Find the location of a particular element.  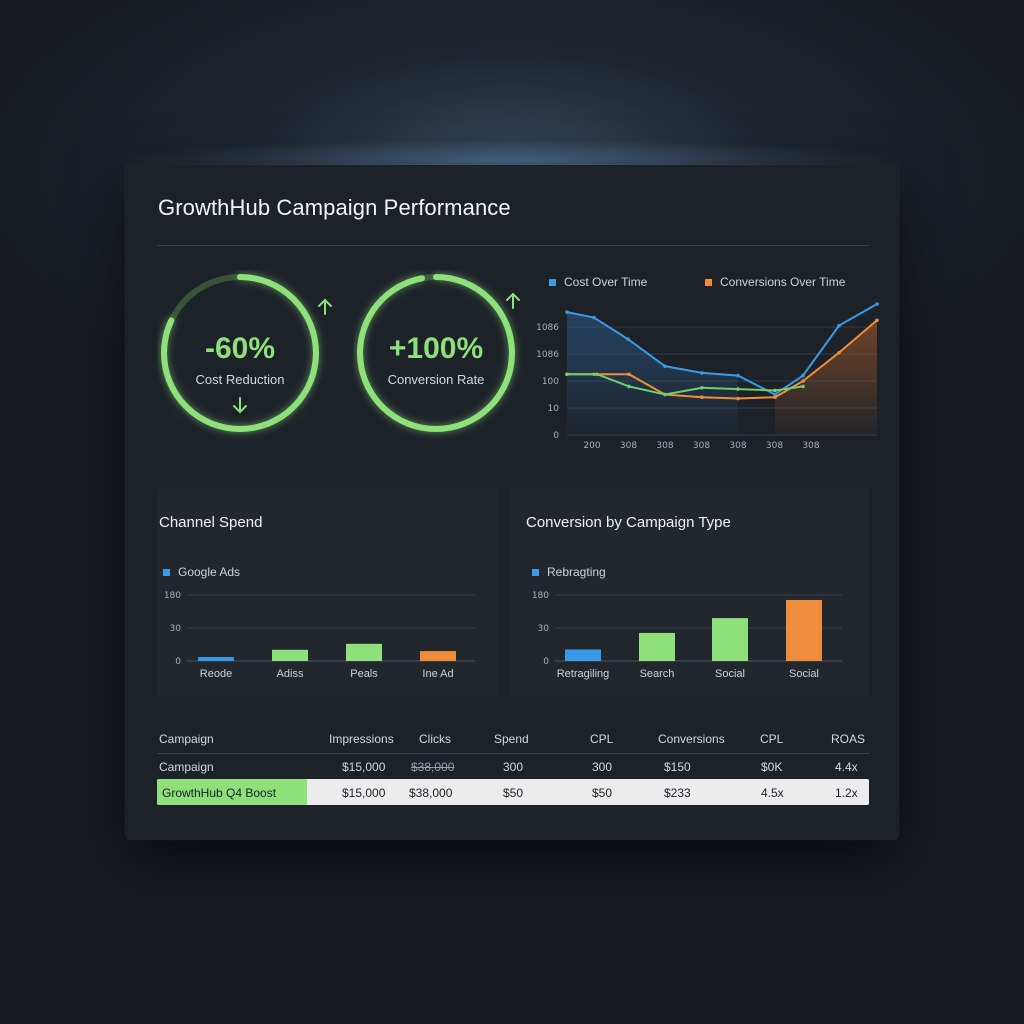

legend-label: Cost Over Time is located at coordinates (606, 282).